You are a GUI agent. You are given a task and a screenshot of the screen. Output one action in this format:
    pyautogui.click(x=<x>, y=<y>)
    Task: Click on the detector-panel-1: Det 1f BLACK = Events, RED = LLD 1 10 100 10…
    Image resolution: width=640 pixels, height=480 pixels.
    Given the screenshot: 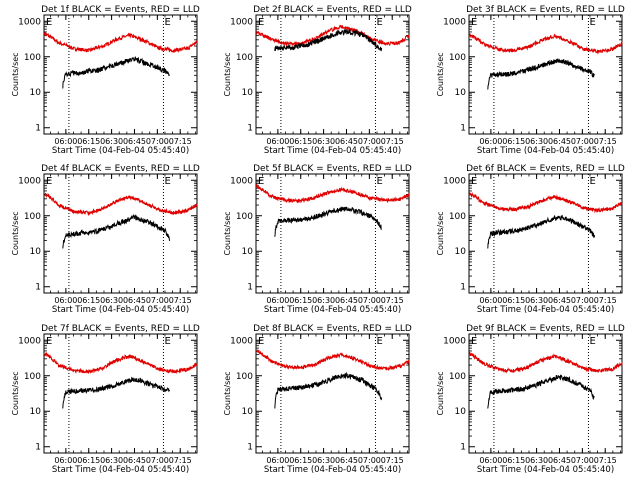 What is the action you would take?
    pyautogui.click(x=105, y=80)
    